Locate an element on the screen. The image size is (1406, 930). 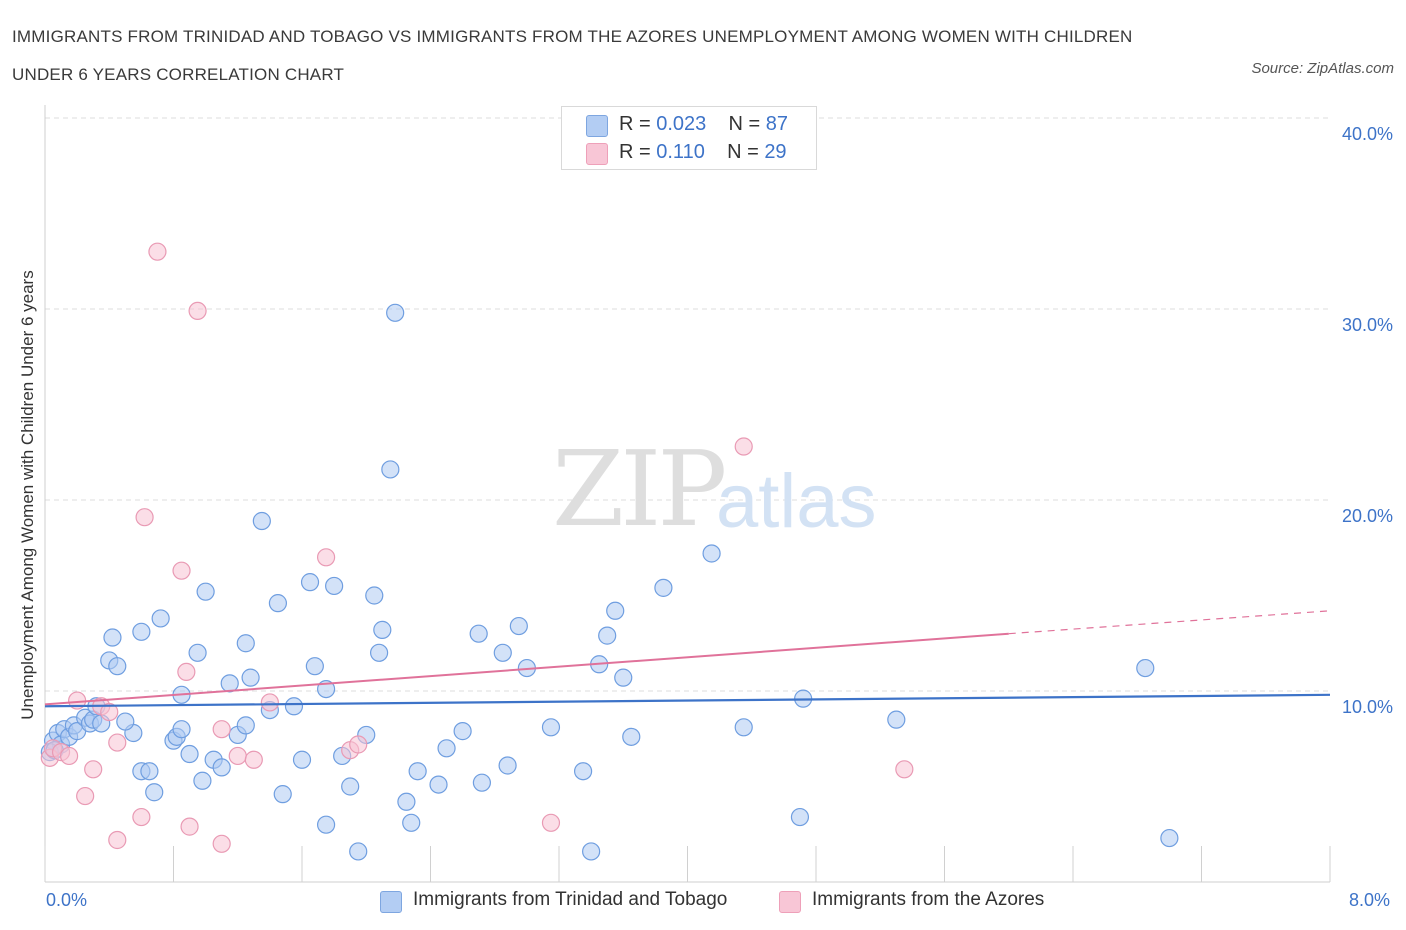
bottom-legend-swatch-blue is located at coordinates (391, 902).